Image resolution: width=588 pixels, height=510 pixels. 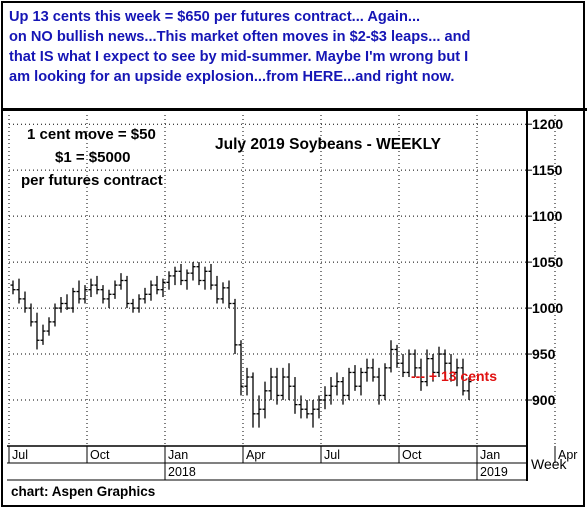 What do you see at coordinates (544, 354) in the screenshot?
I see `y-tick-label: 950` at bounding box center [544, 354].